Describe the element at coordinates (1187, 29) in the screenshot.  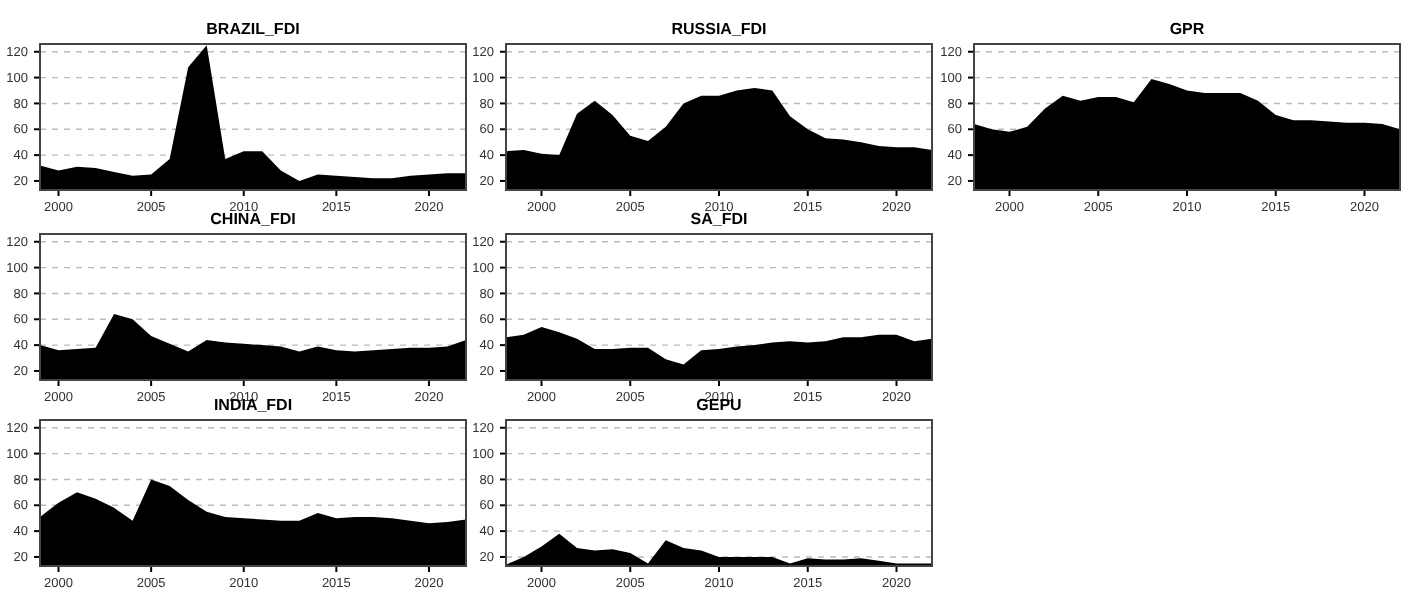
I see `chart-title: GPR` at that location.